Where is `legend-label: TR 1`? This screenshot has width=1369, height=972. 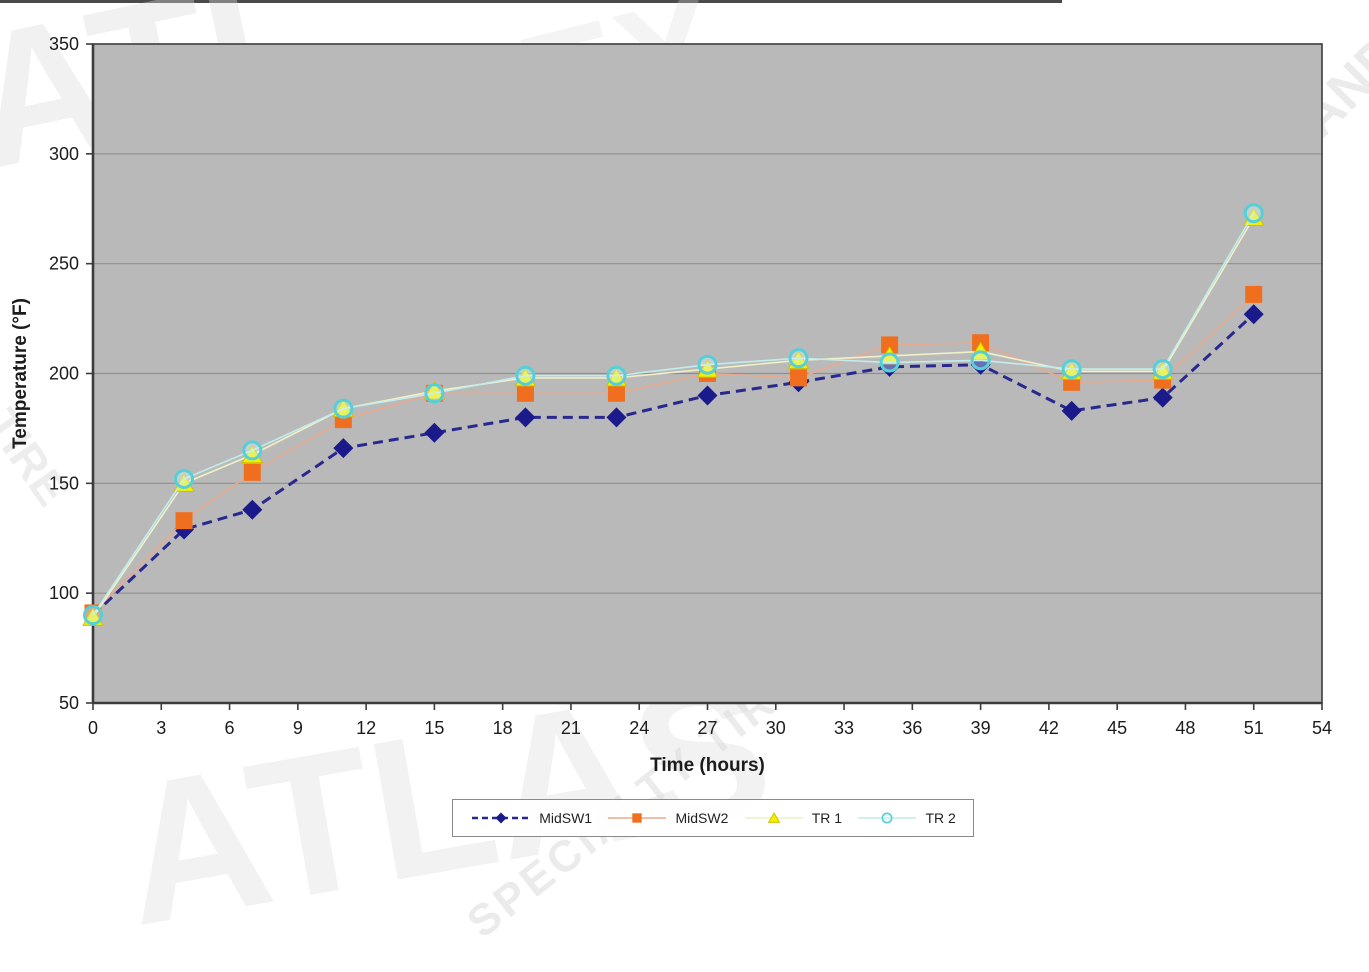
legend-label: TR 1 is located at coordinates (827, 818).